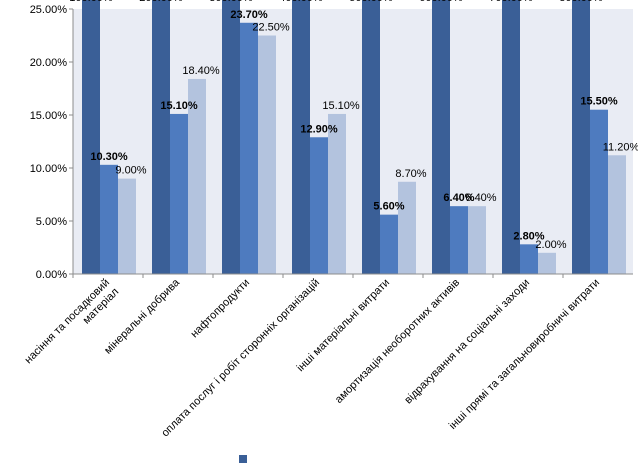 This screenshot has width=638, height=471. Describe the element at coordinates (231, 2) in the screenshot. I see `bar-data-label: 300.00%` at that location.